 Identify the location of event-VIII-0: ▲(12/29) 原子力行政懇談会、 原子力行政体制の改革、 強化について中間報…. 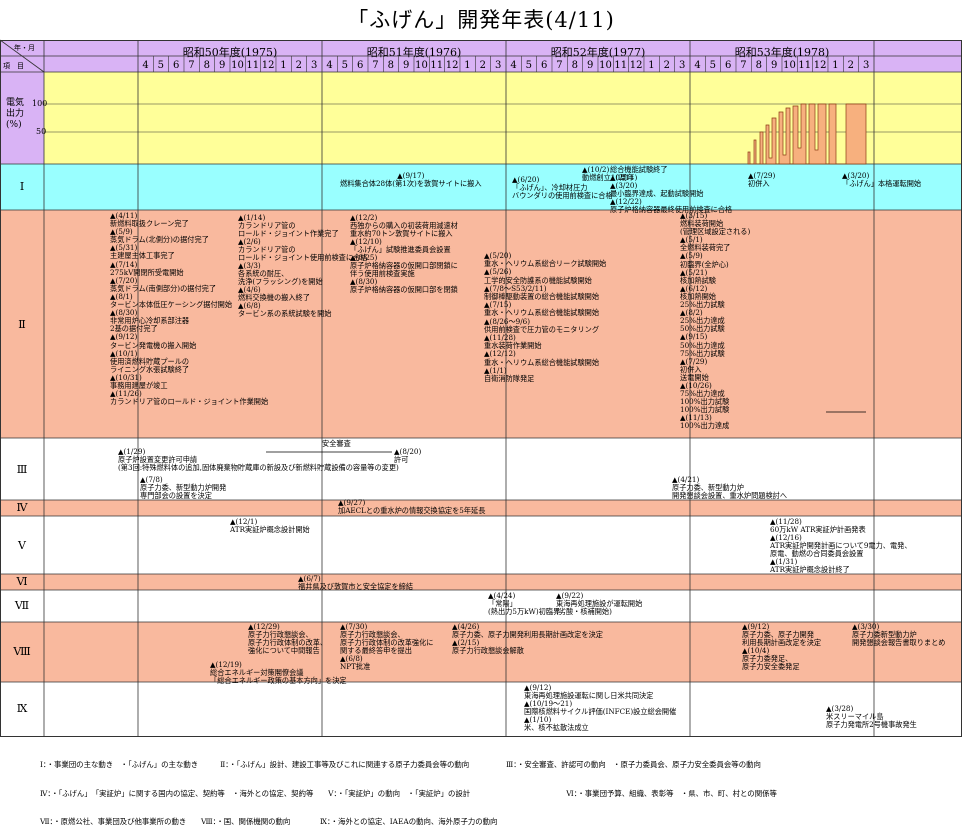
(288, 638).